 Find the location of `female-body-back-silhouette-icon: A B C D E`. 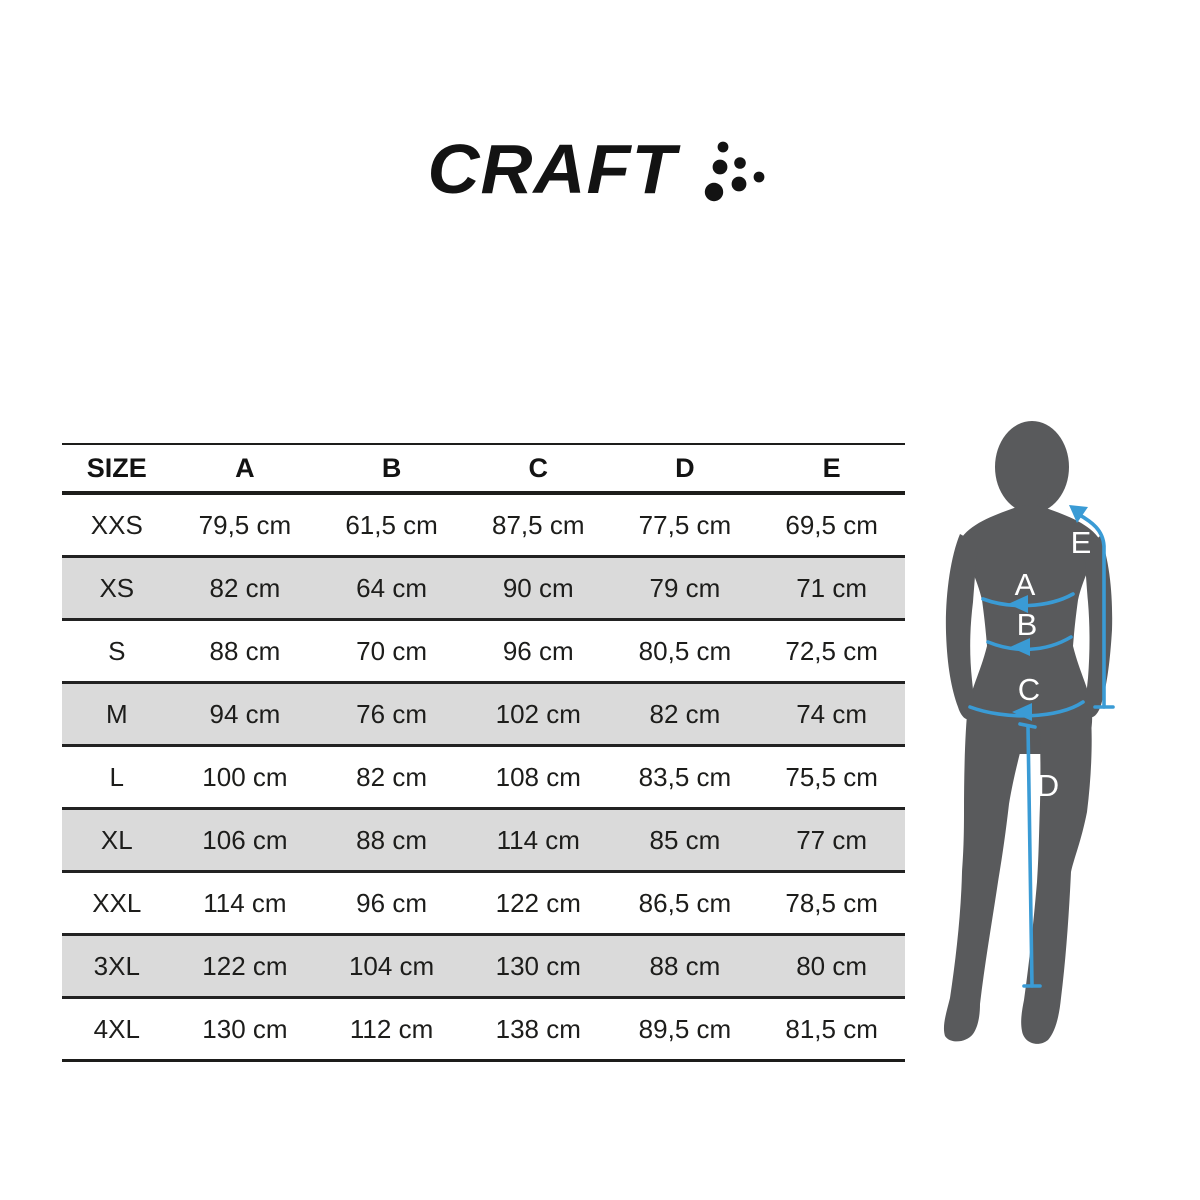

female-body-back-silhouette-icon: A B C D E is located at coordinates (1029, 732).